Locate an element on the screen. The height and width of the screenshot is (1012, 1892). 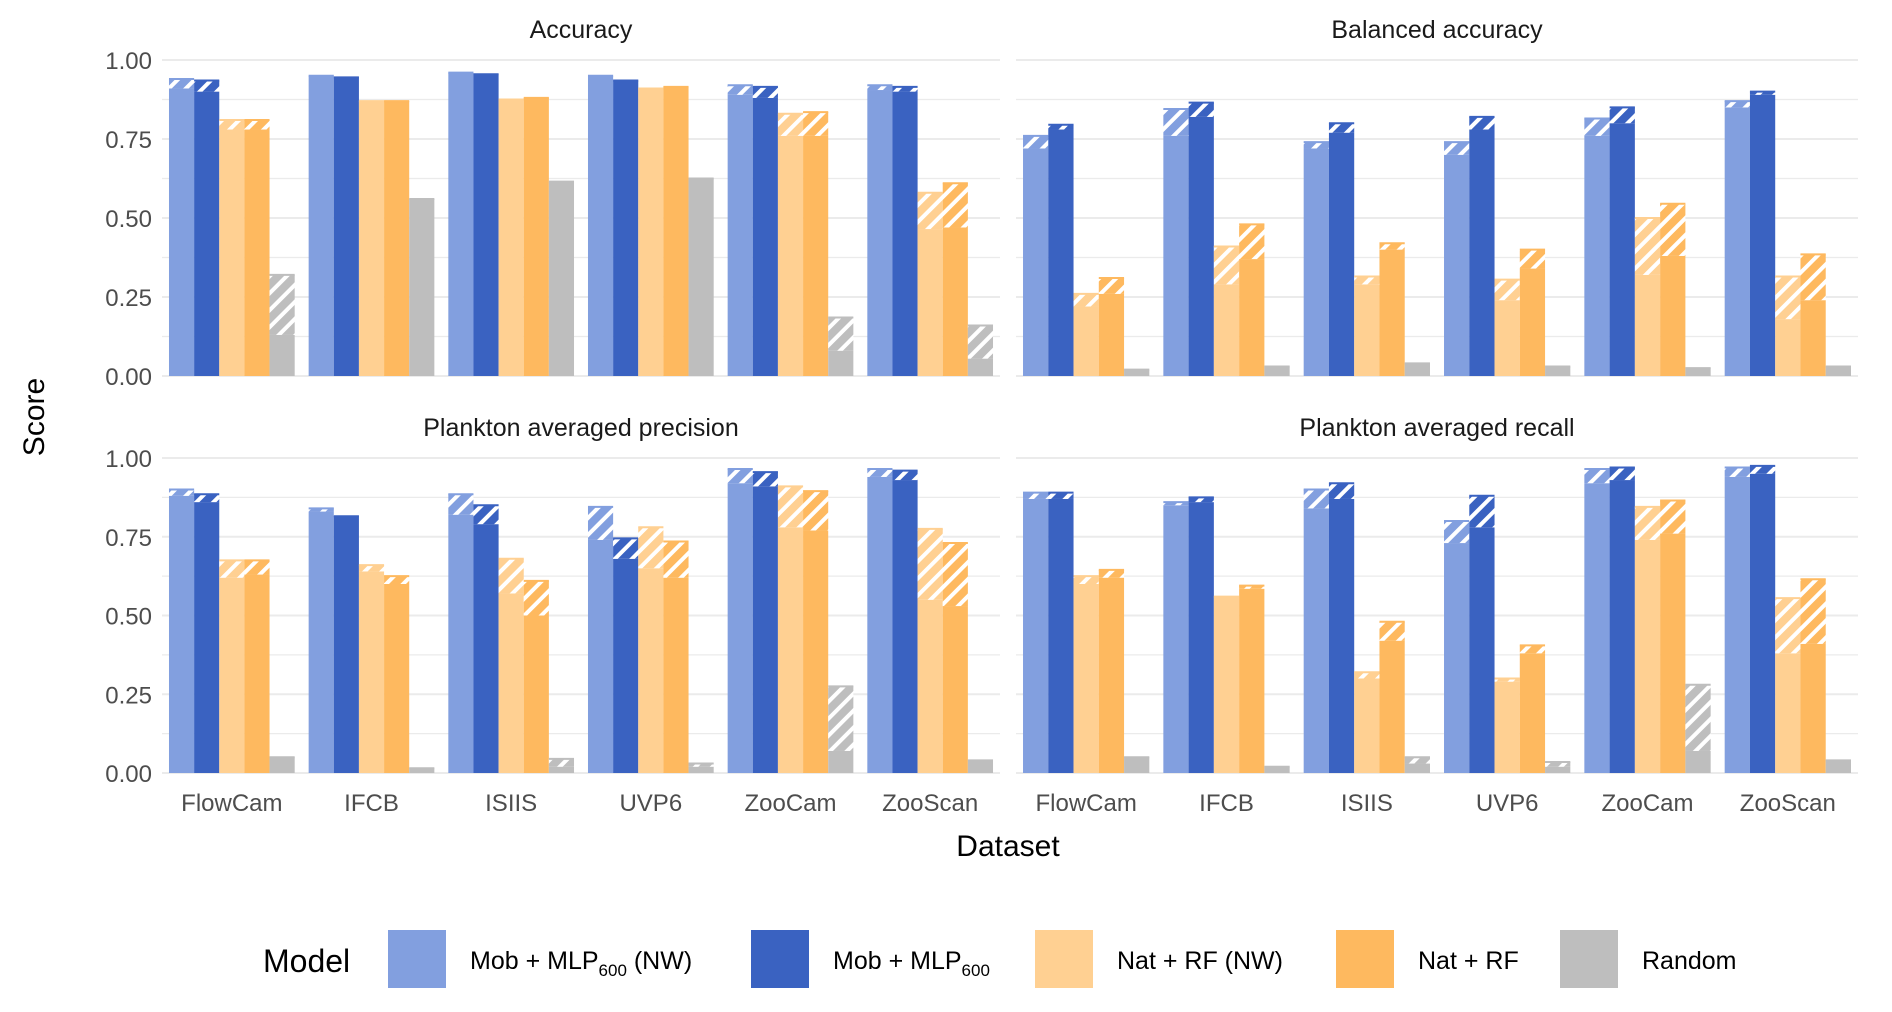
legend-label: Mob + MLP600 (NW) is located at coordinates (581, 963).